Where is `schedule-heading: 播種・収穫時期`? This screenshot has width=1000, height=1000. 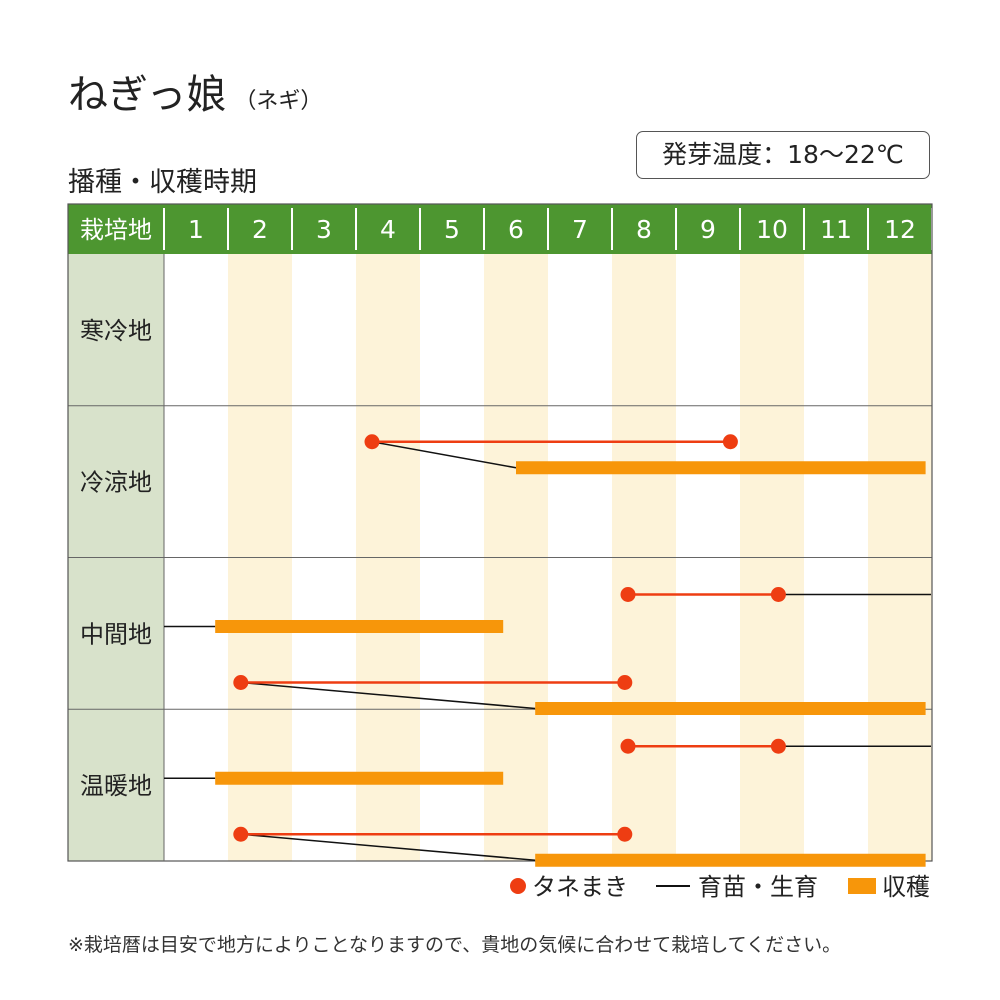 schedule-heading: 播種・収穫時期 is located at coordinates (162, 182).